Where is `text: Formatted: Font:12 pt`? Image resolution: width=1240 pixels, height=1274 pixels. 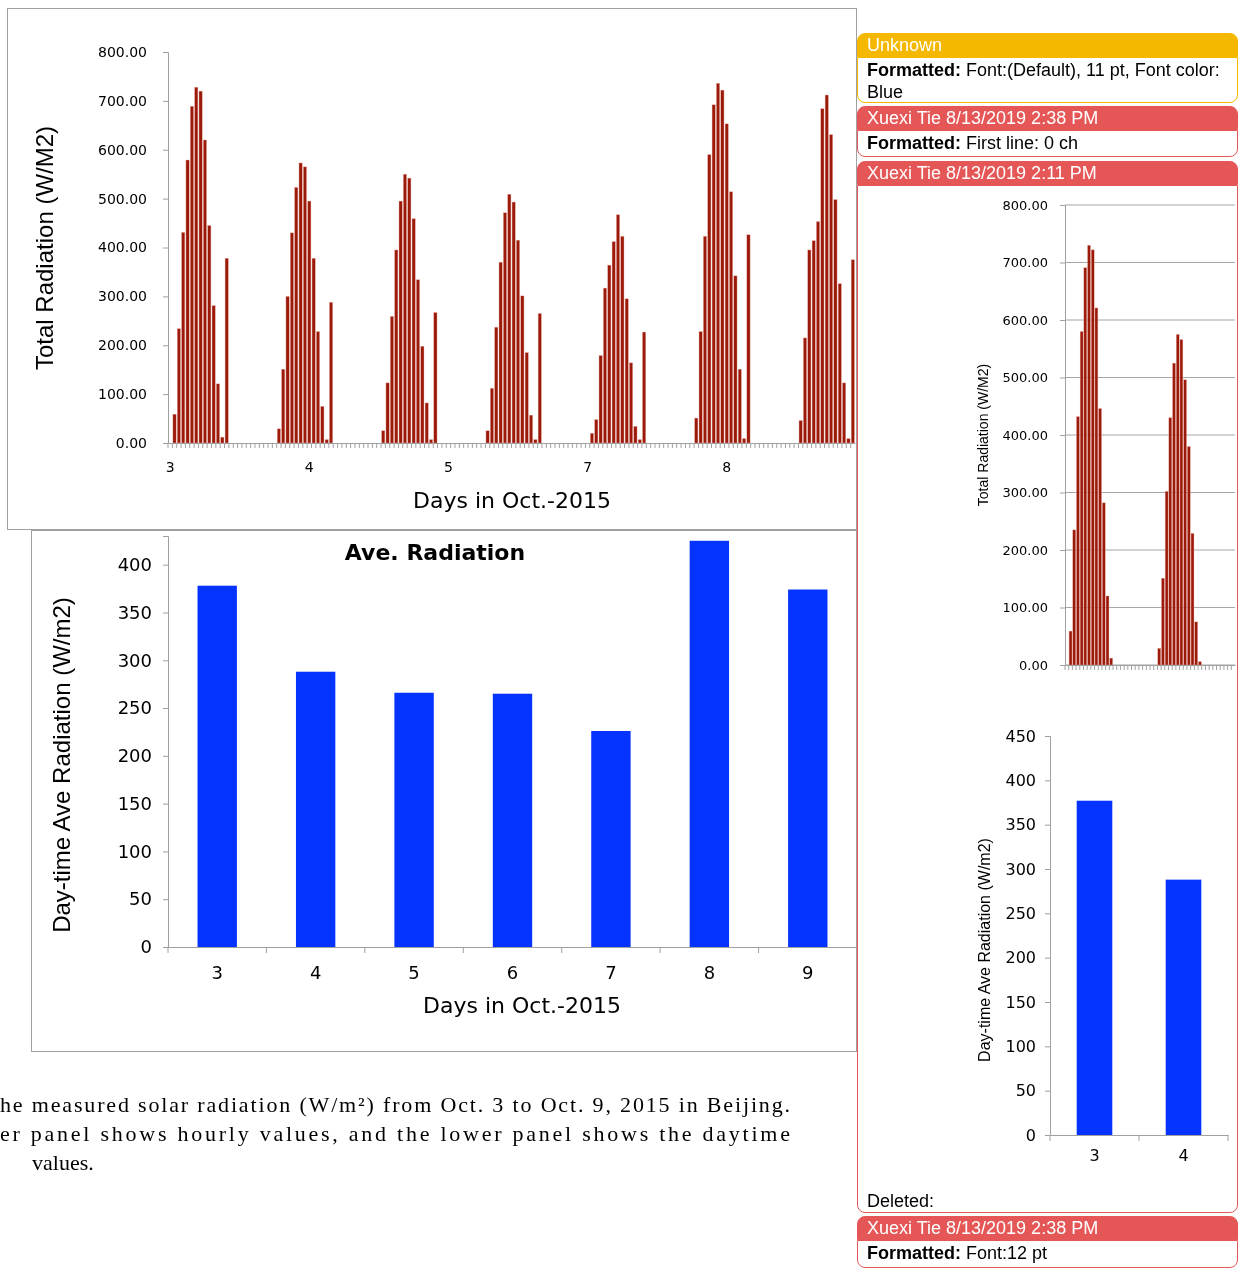
text: Formatted: Font:12 pt is located at coordinates (957, 1253).